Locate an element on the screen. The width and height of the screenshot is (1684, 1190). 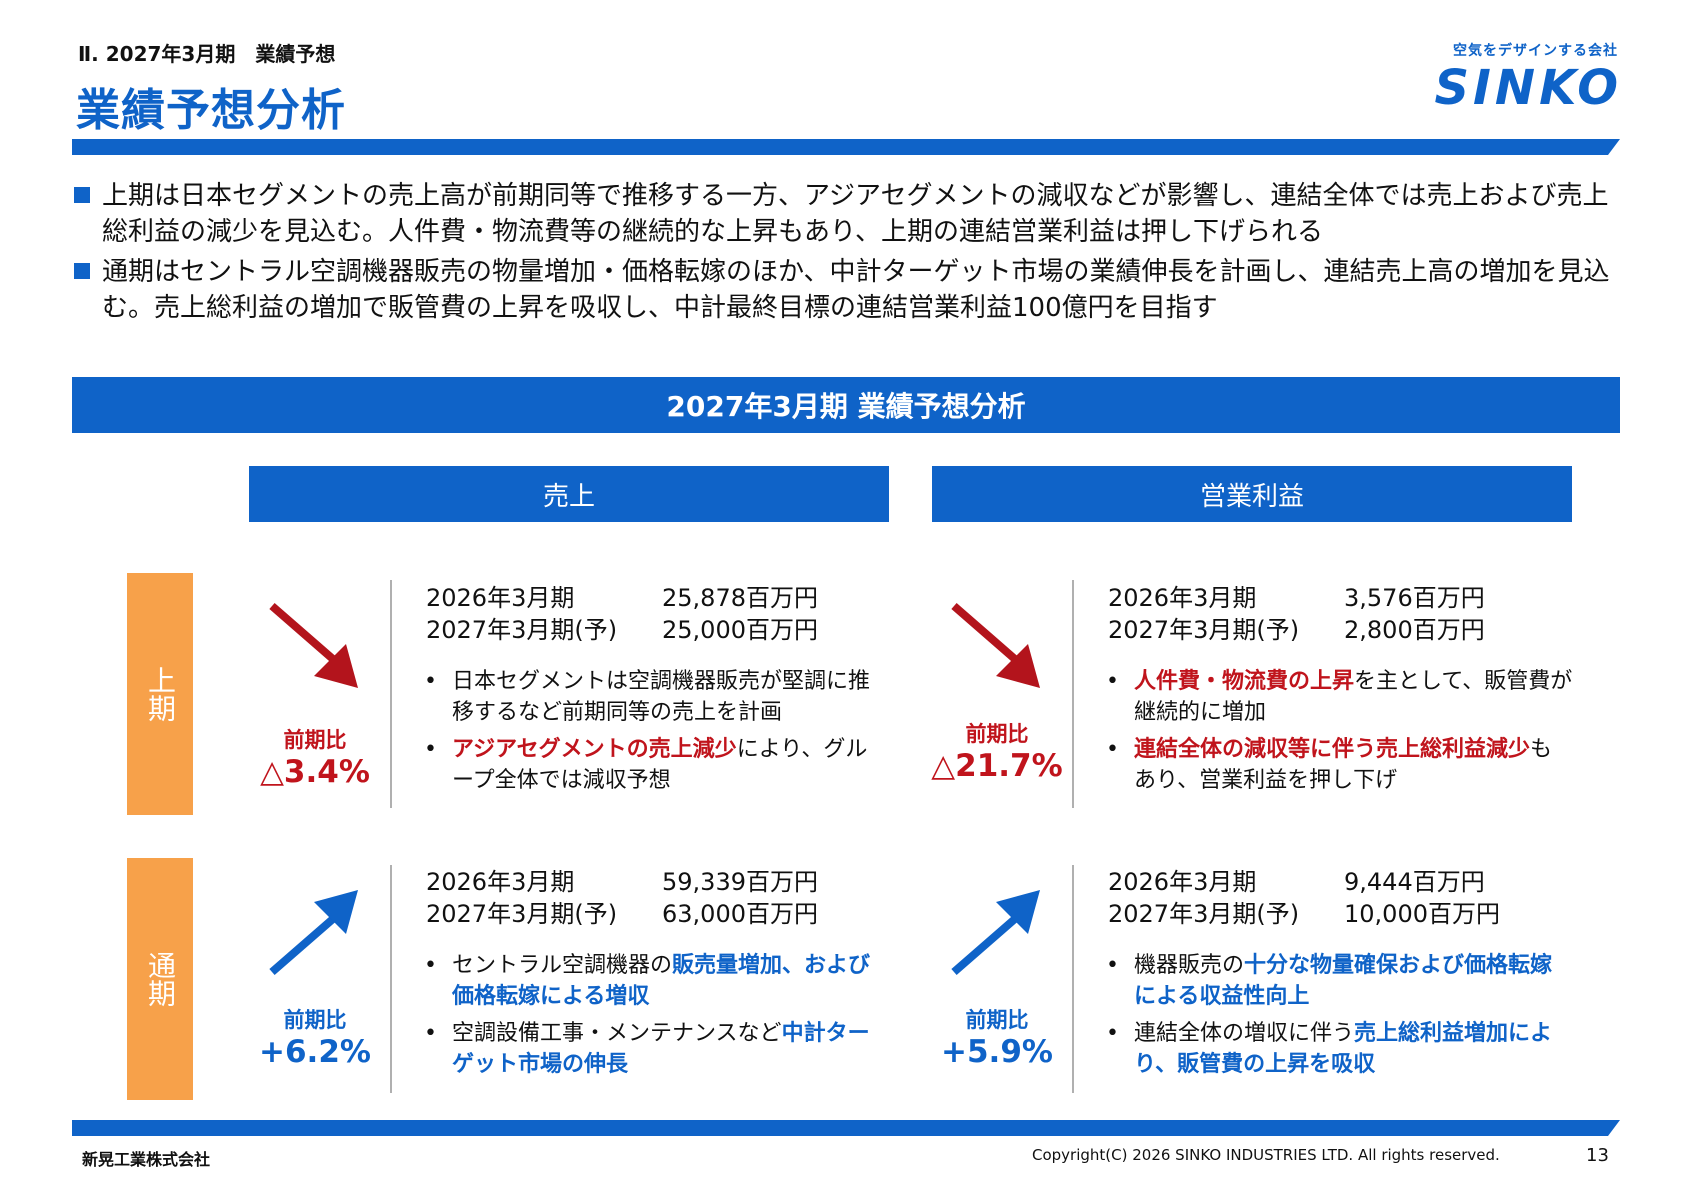
prev-value: 9,444百万円 is located at coordinates (1414, 882).